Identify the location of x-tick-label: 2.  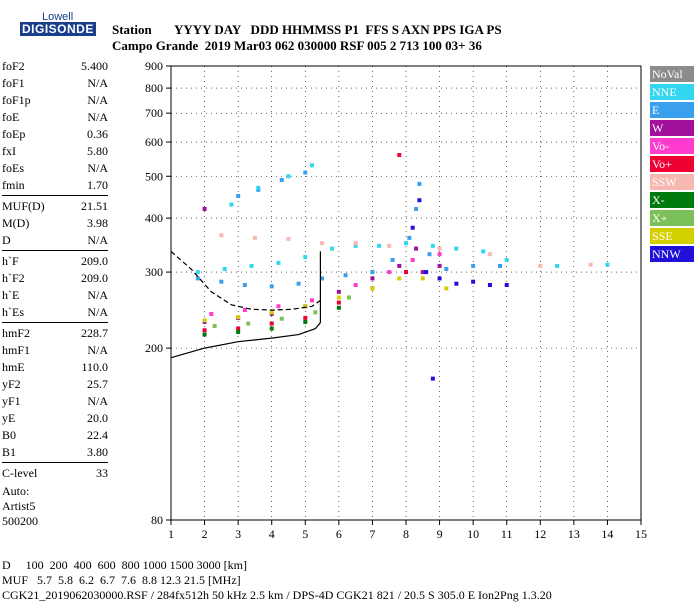
(205, 534).